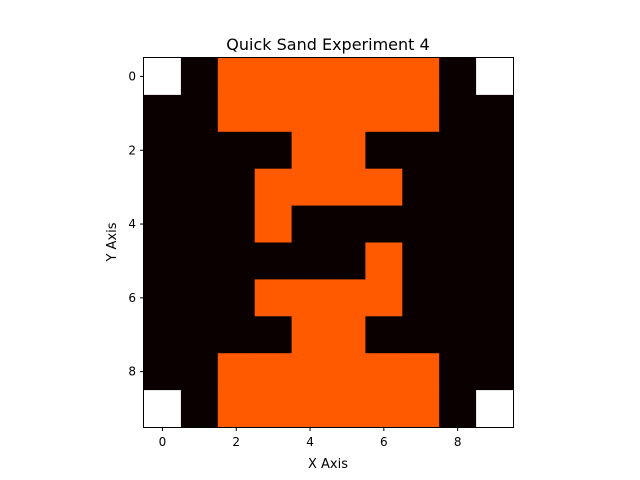  What do you see at coordinates (132, 224) in the screenshot?
I see `y-tick-label: 4` at bounding box center [132, 224].